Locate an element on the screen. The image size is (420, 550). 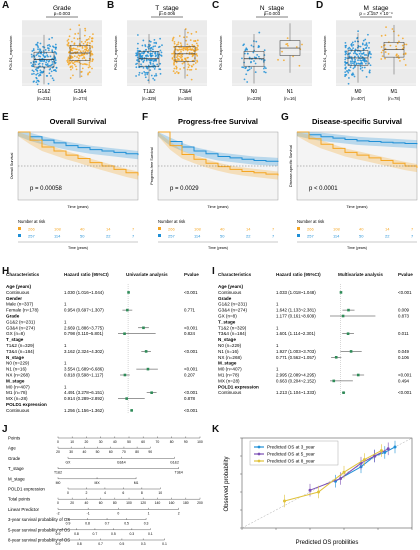
nomogram-tick-label: T1&2 is located at coordinates (58, 473).